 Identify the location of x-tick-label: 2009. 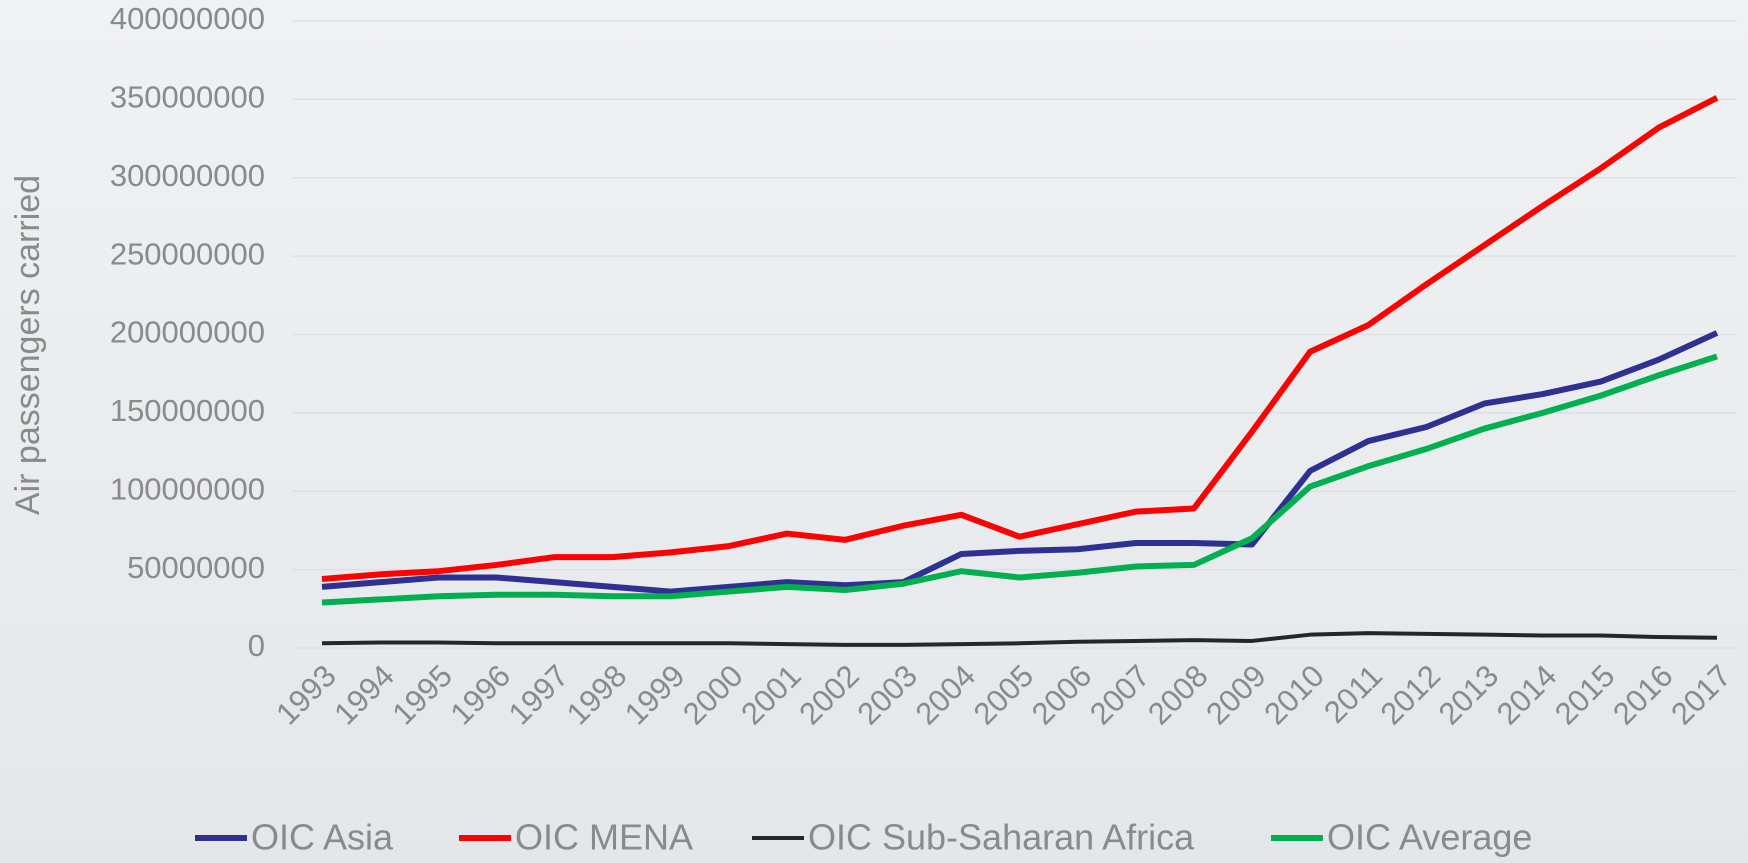
(1236, 695).